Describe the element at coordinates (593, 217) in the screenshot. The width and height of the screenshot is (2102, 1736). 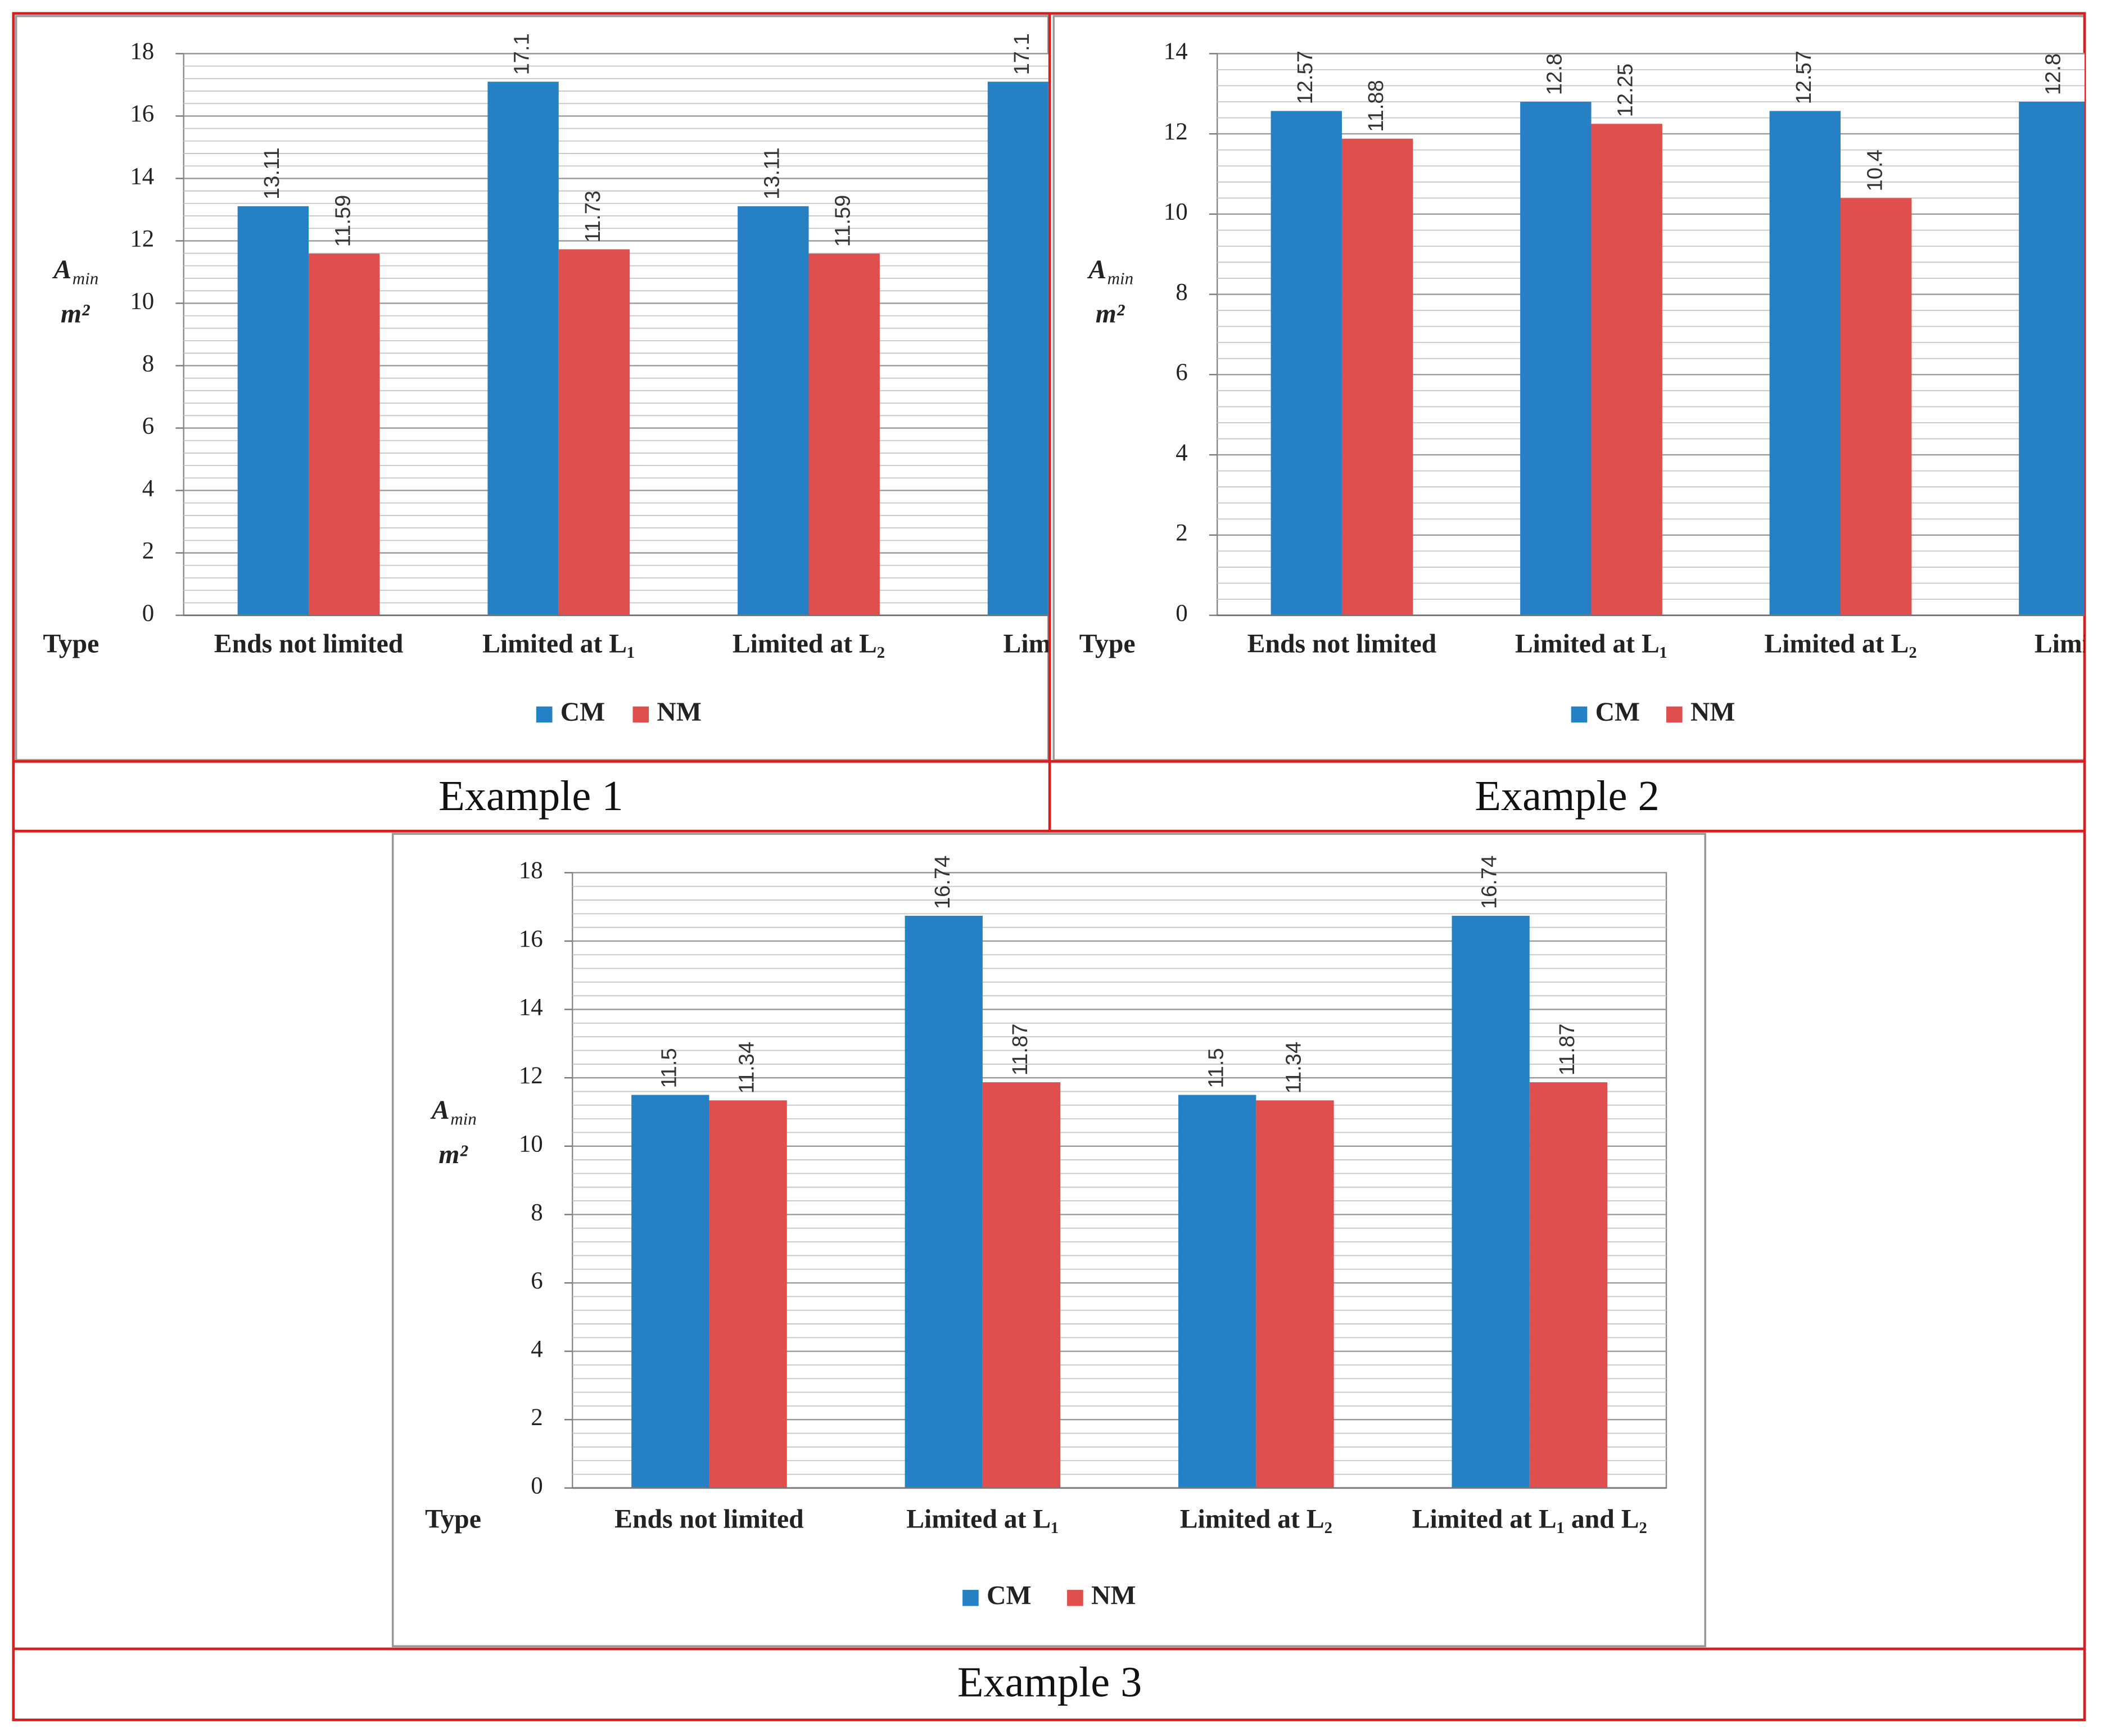
I see `value-label: 11.73` at that location.